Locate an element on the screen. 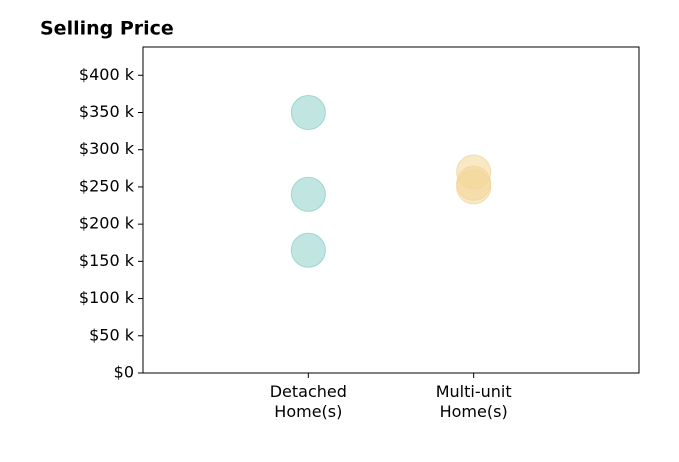  y-tick-label: $300 k is located at coordinates (107, 148).